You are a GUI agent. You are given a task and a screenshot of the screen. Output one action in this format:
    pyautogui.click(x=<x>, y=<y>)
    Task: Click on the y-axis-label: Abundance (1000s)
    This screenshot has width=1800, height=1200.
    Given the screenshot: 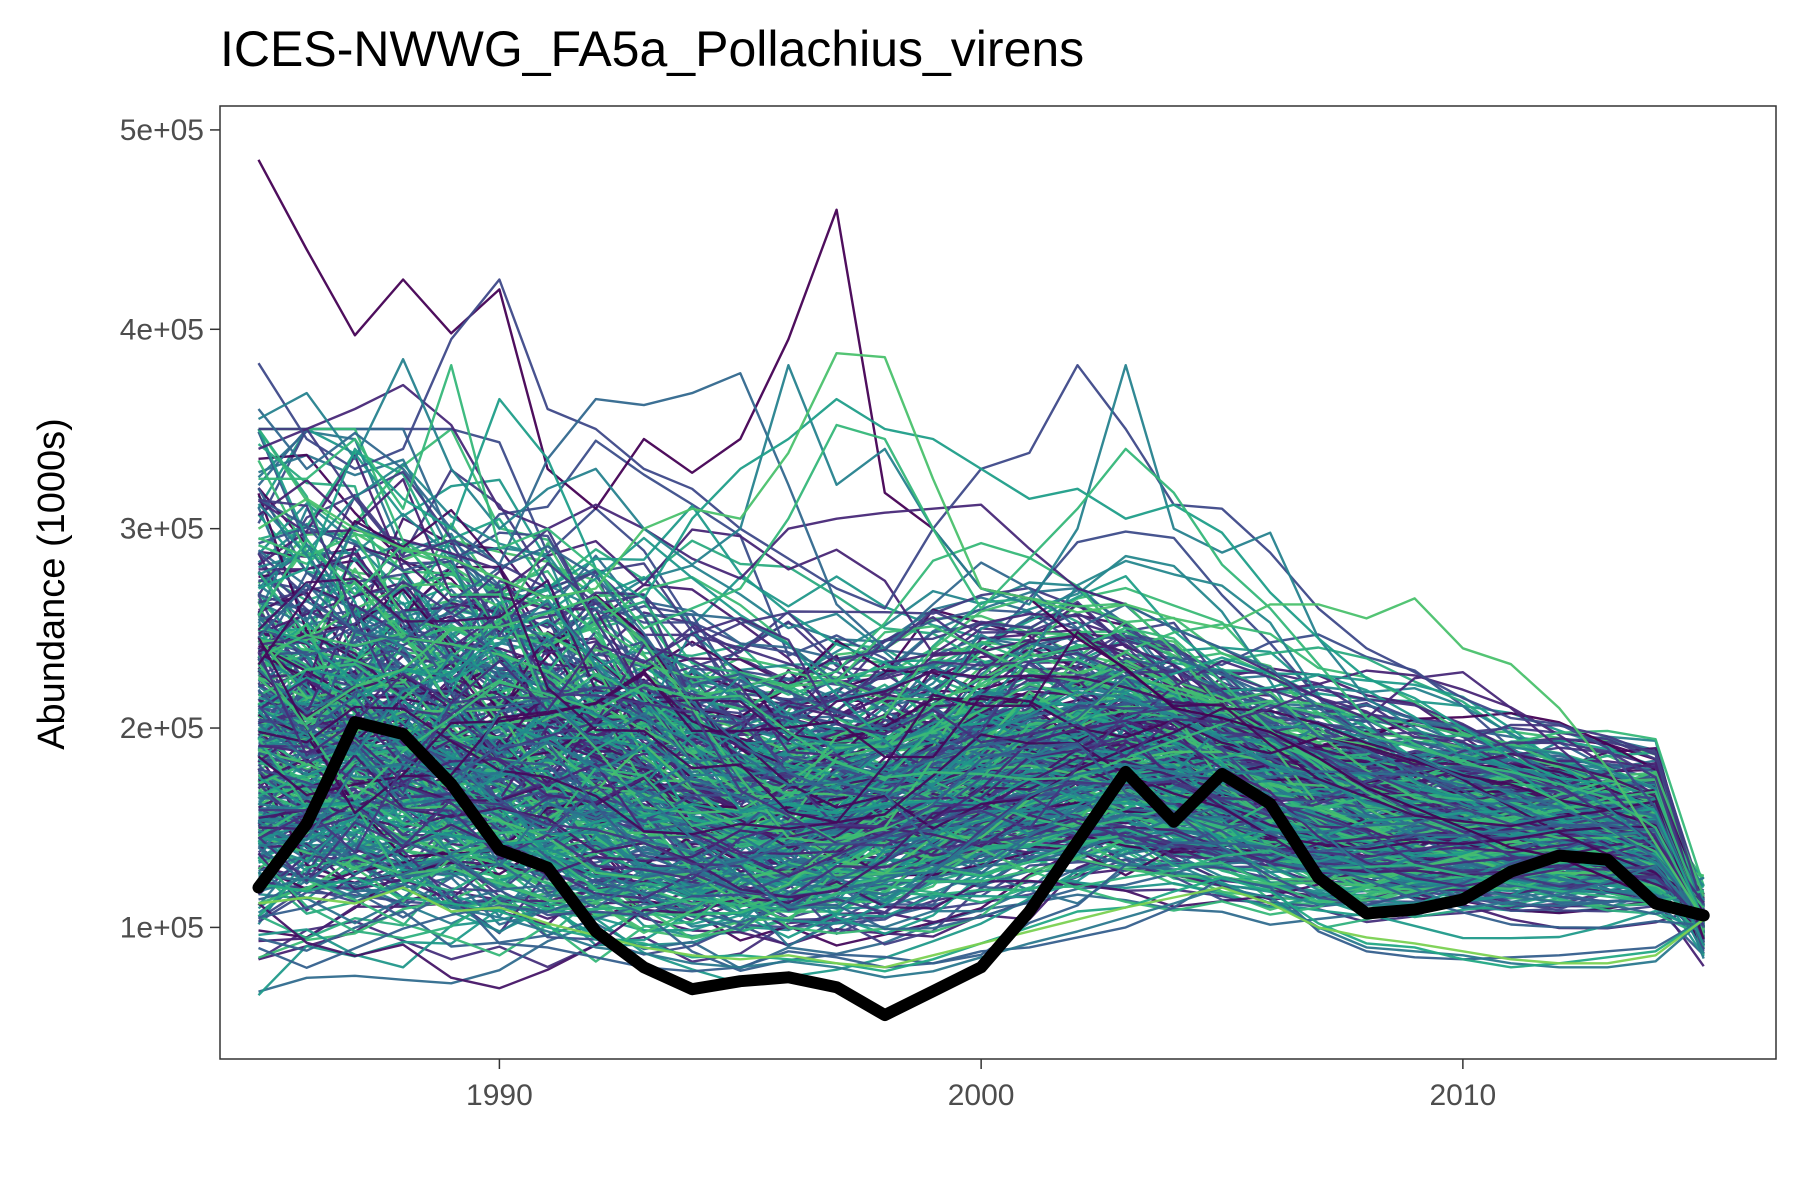 What is the action you would take?
    pyautogui.click(x=52, y=584)
    